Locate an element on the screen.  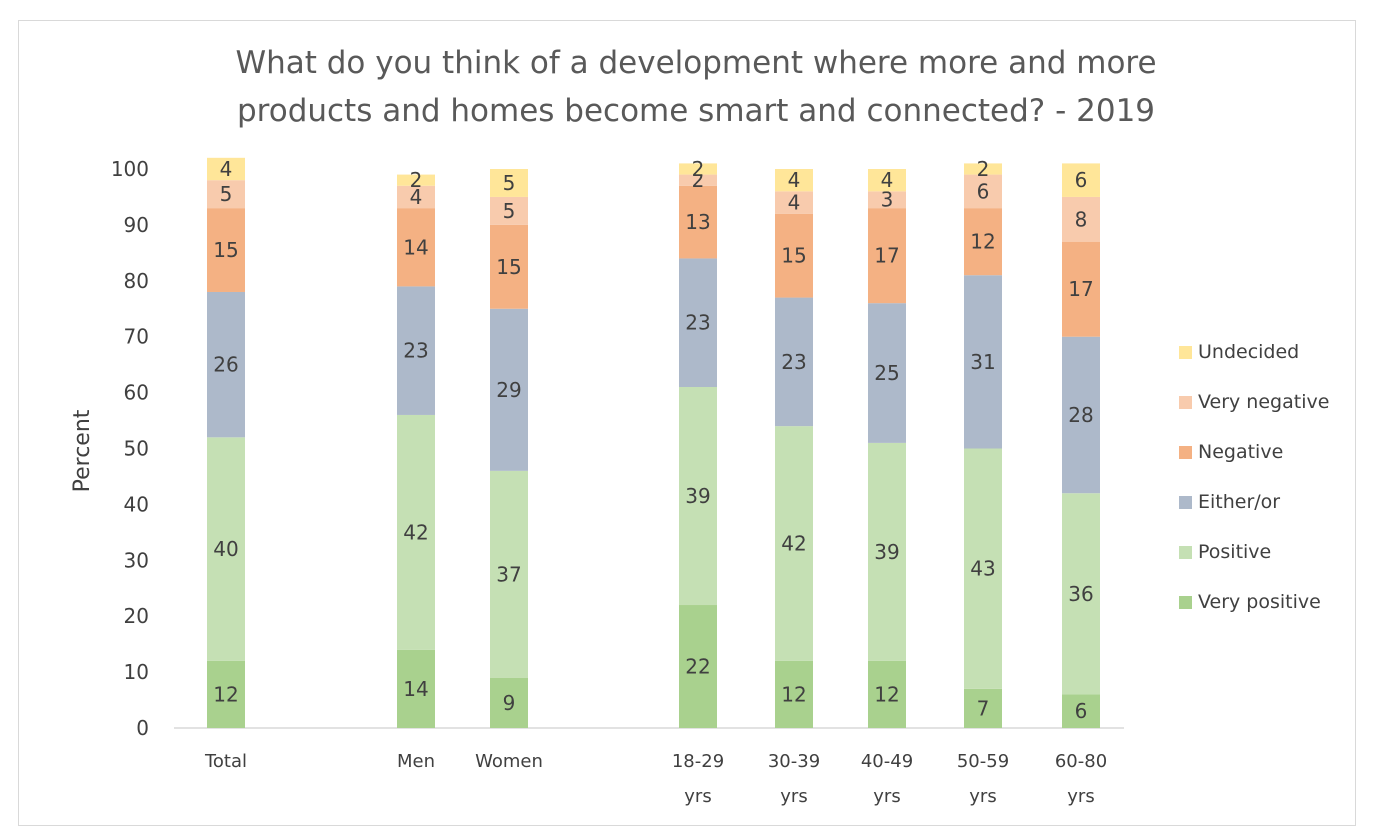
data-label: 28 is located at coordinates (1080, 415).